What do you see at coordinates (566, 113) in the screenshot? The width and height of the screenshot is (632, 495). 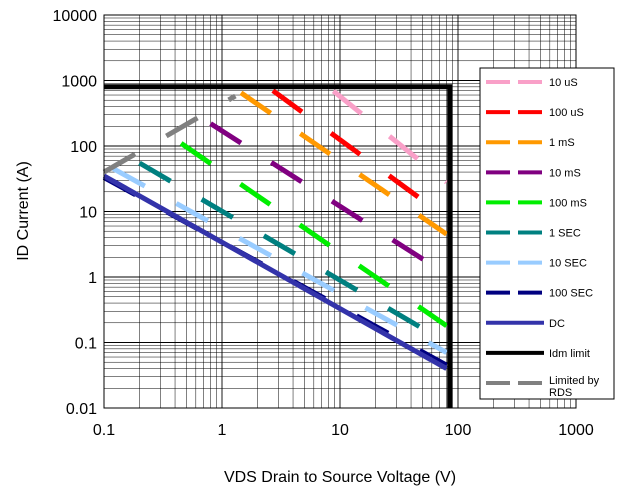 I see `legend-label: 100 uS` at bounding box center [566, 113].